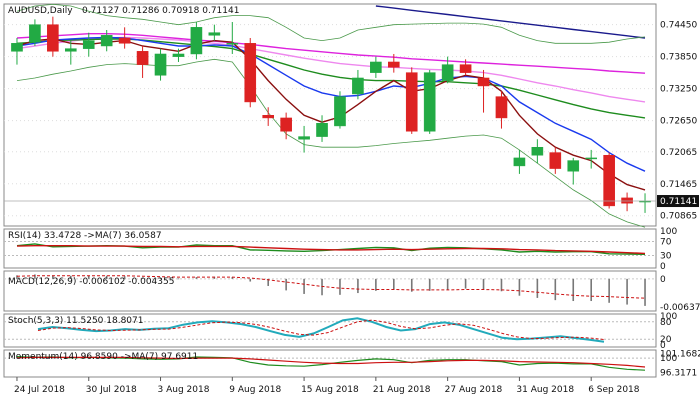 Image resolution: width=700 pixels, height=400 pixels. I want to click on price-tick-label: 0.73250, so click(678, 90).